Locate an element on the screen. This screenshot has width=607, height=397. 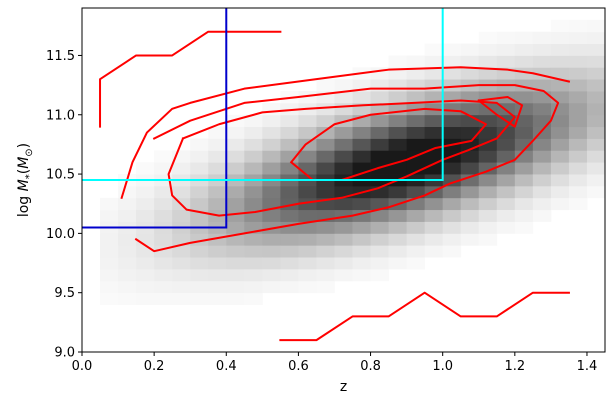
y-tick-label: 10.0 is located at coordinates (60, 234).